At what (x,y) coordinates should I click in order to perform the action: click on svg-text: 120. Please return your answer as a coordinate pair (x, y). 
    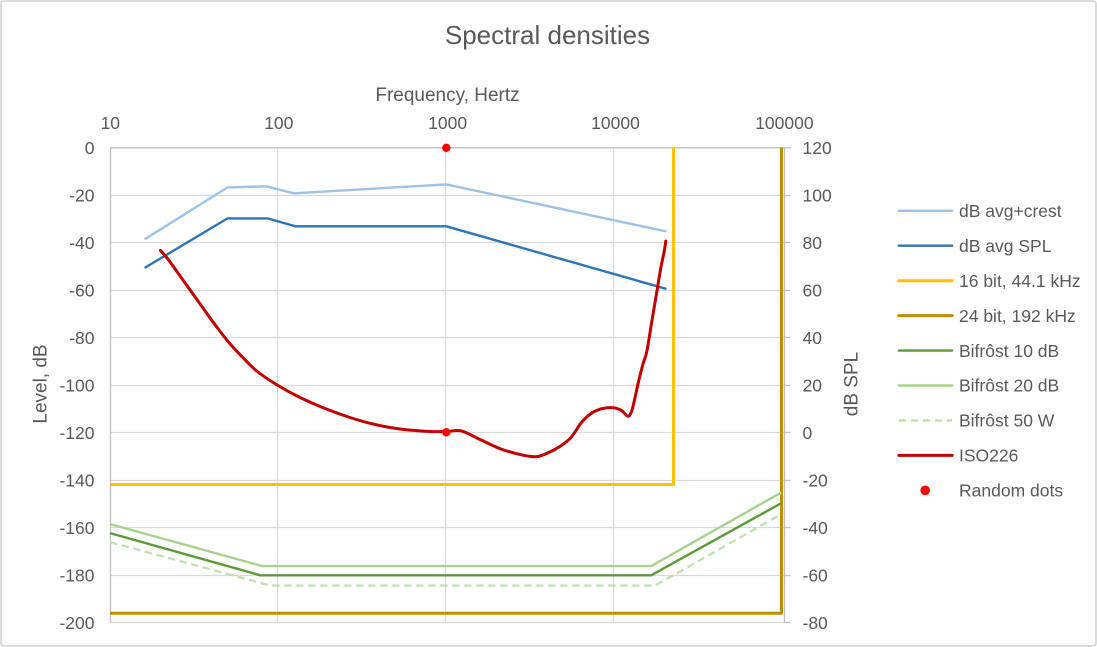
    Looking at the image, I should click on (817, 148).